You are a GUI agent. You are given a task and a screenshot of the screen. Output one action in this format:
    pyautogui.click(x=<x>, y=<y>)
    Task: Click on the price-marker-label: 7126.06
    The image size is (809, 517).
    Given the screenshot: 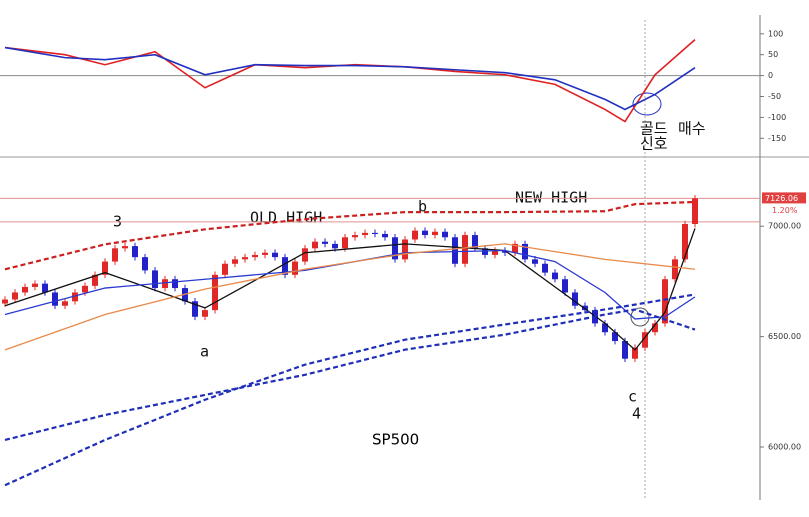 What is the action you would take?
    pyautogui.click(x=781, y=198)
    